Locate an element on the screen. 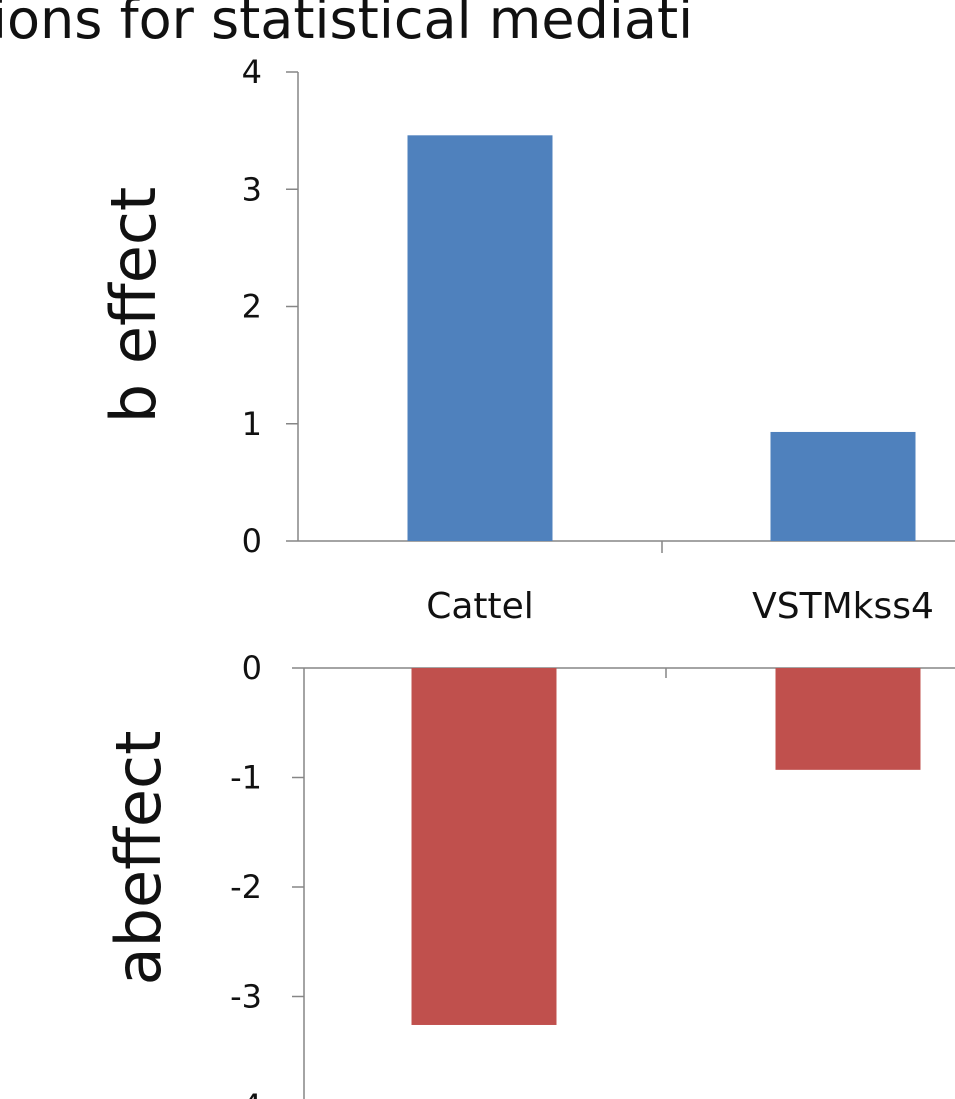 Image resolution: width=955 pixels, height=1099 pixels. y-tick-label: -4 is located at coordinates (246, 1093).